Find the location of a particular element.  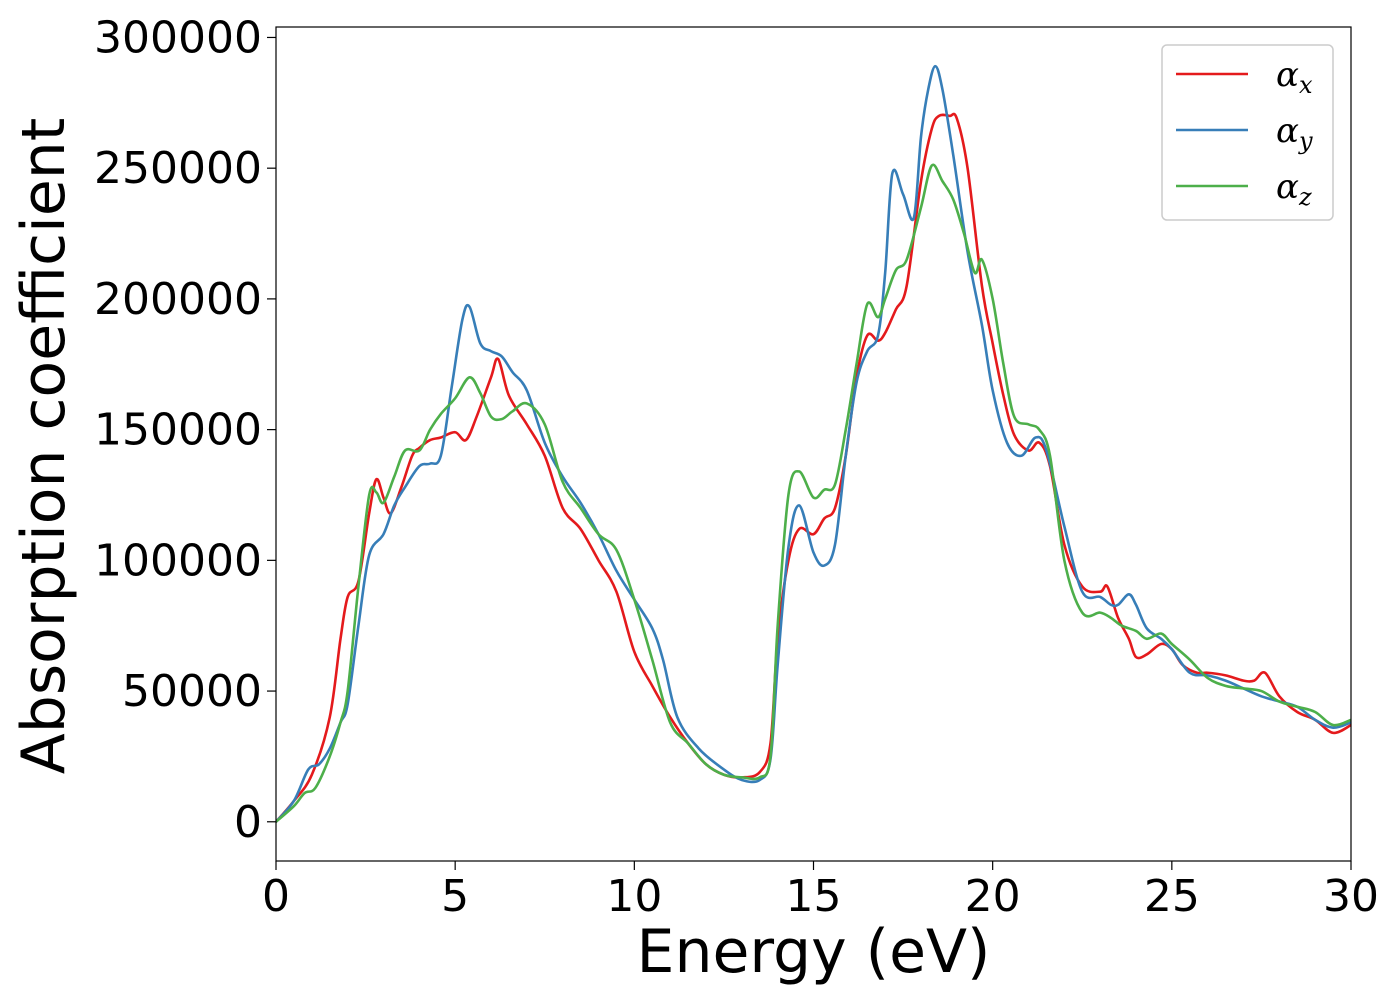

x-axis-ticks: 0 5 10 15 20 25 30 is located at coordinates (820, 891).